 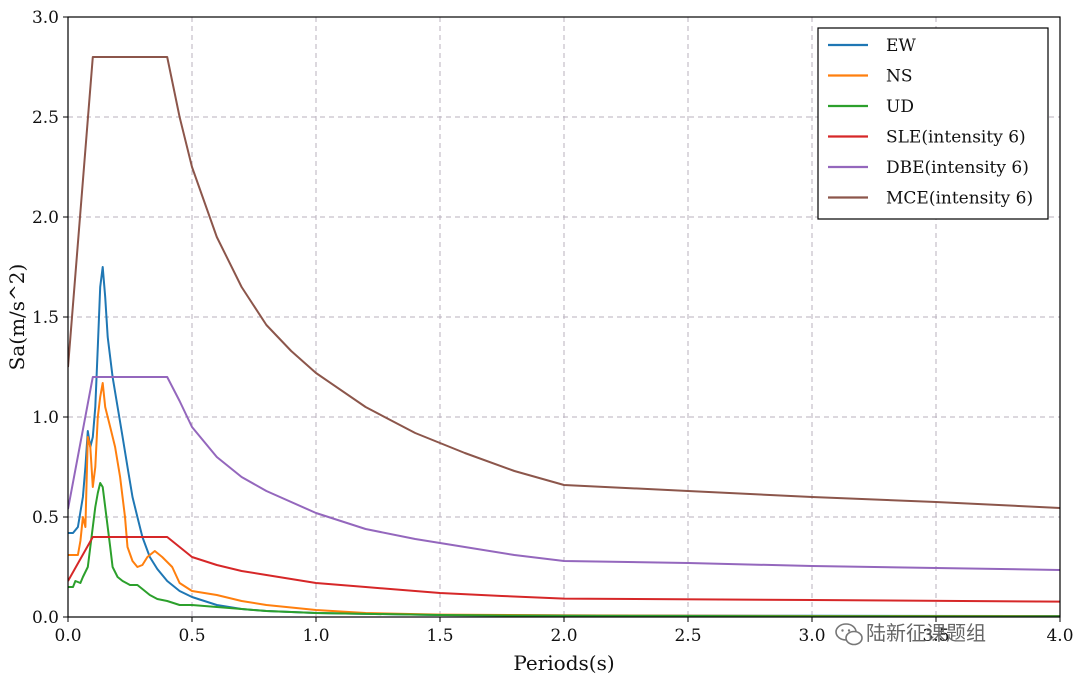 What do you see at coordinates (45, 18) in the screenshot?
I see `y-tick-label: 3.0` at bounding box center [45, 18].